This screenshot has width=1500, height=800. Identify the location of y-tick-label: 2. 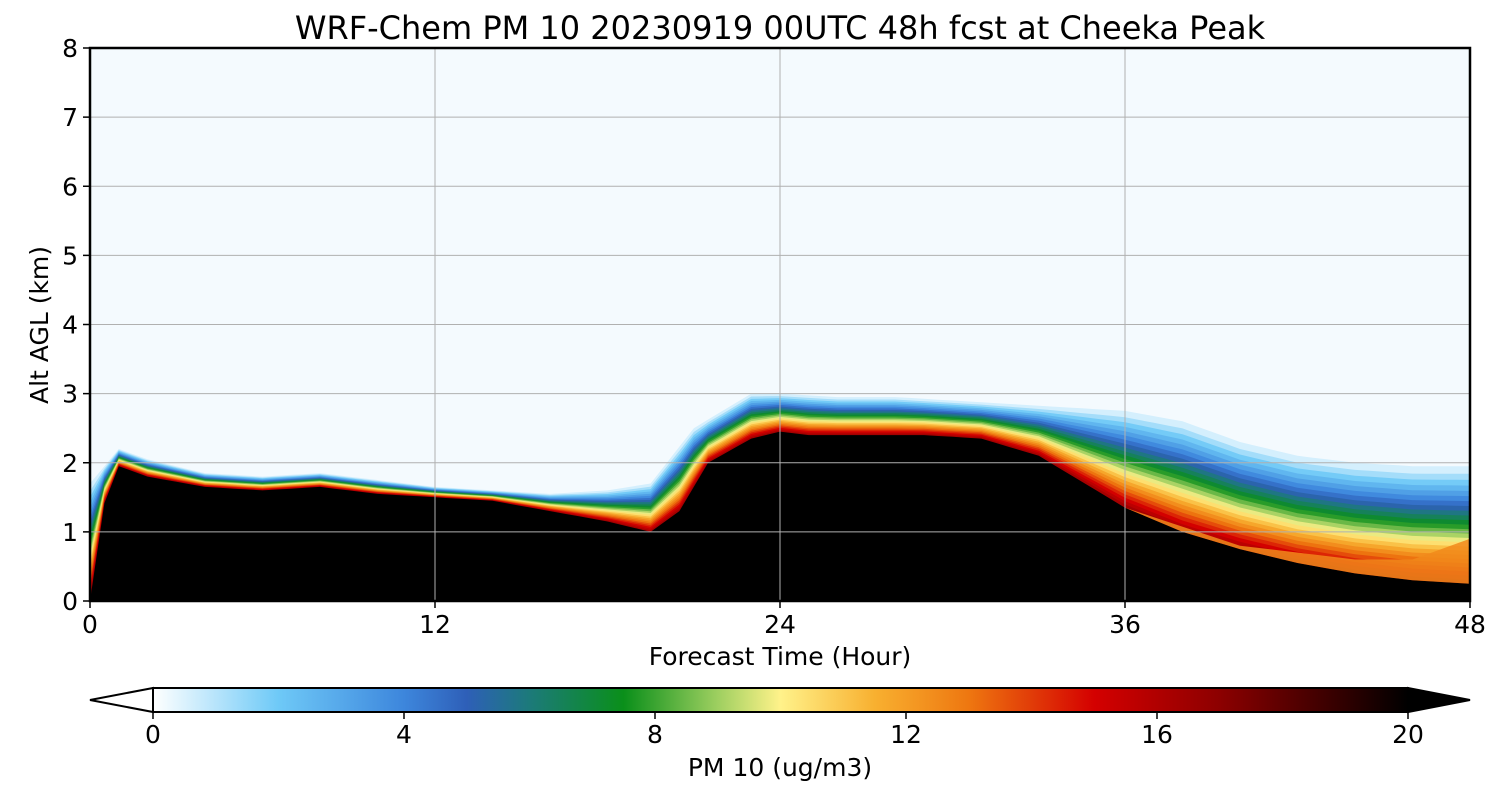
(70, 463).